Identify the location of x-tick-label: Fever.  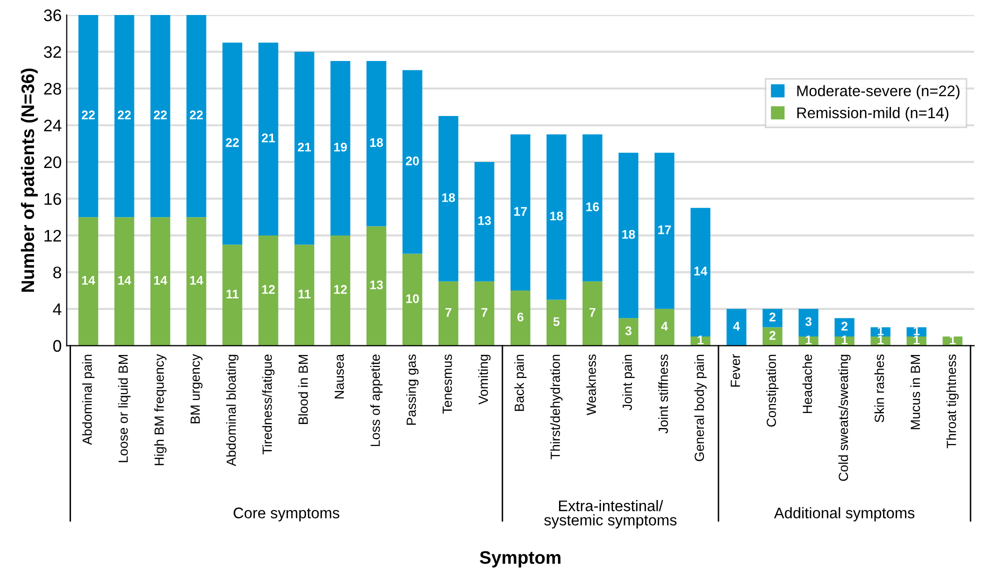
(735, 370).